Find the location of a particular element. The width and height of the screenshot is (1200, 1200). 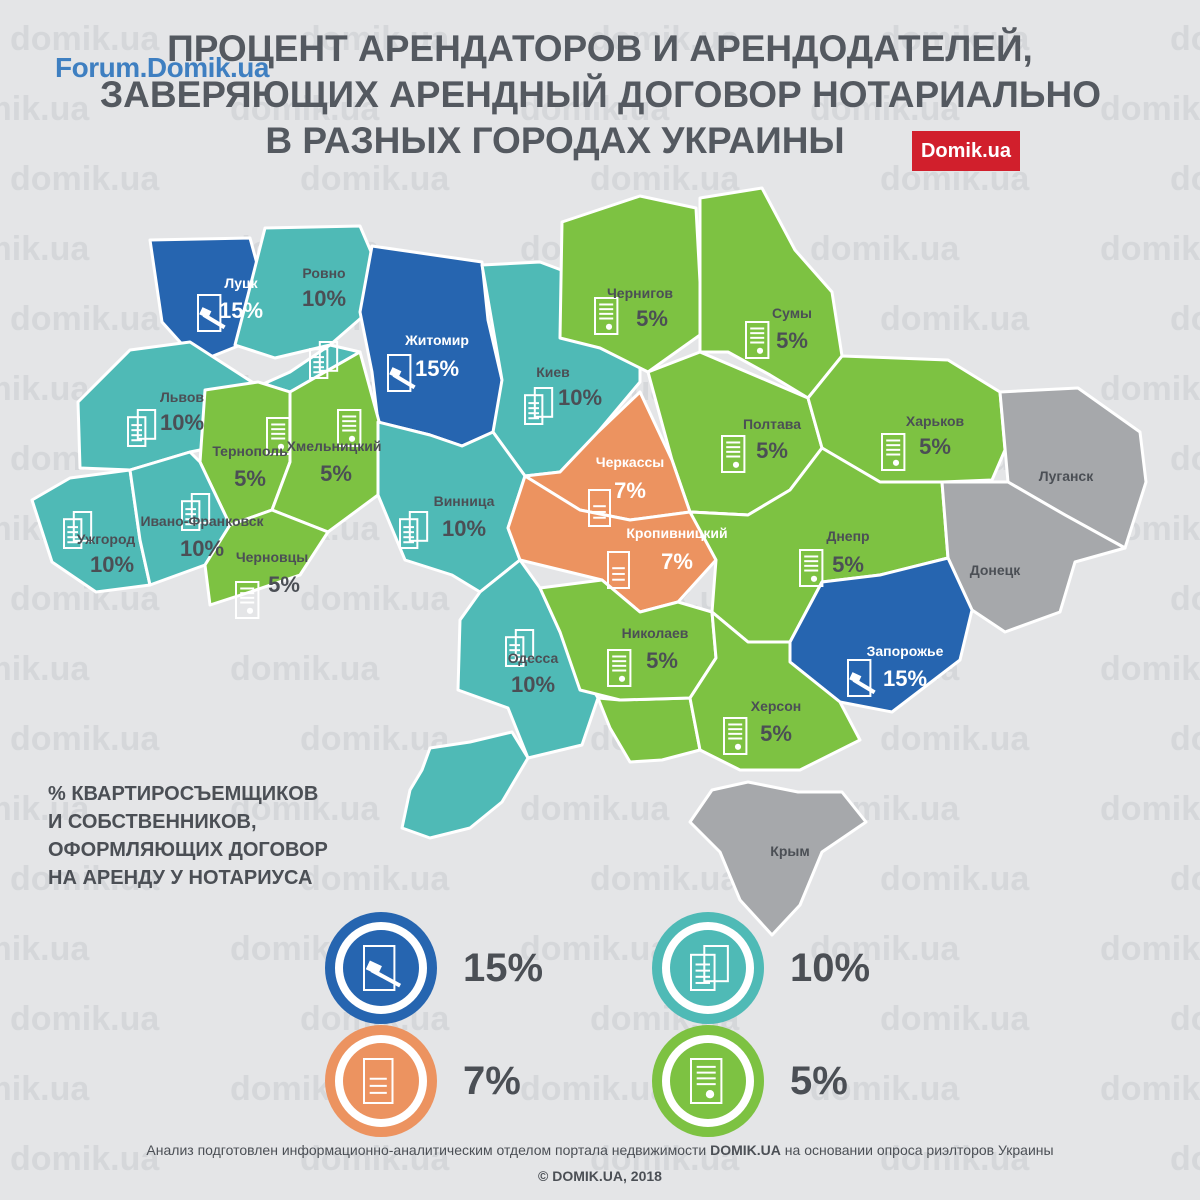

title-line-1: ПРОЦЕНТ АРЕНДАТОРОВ И АРЕНДОДАТЕЛЕЙ, is located at coordinates (600, 48).